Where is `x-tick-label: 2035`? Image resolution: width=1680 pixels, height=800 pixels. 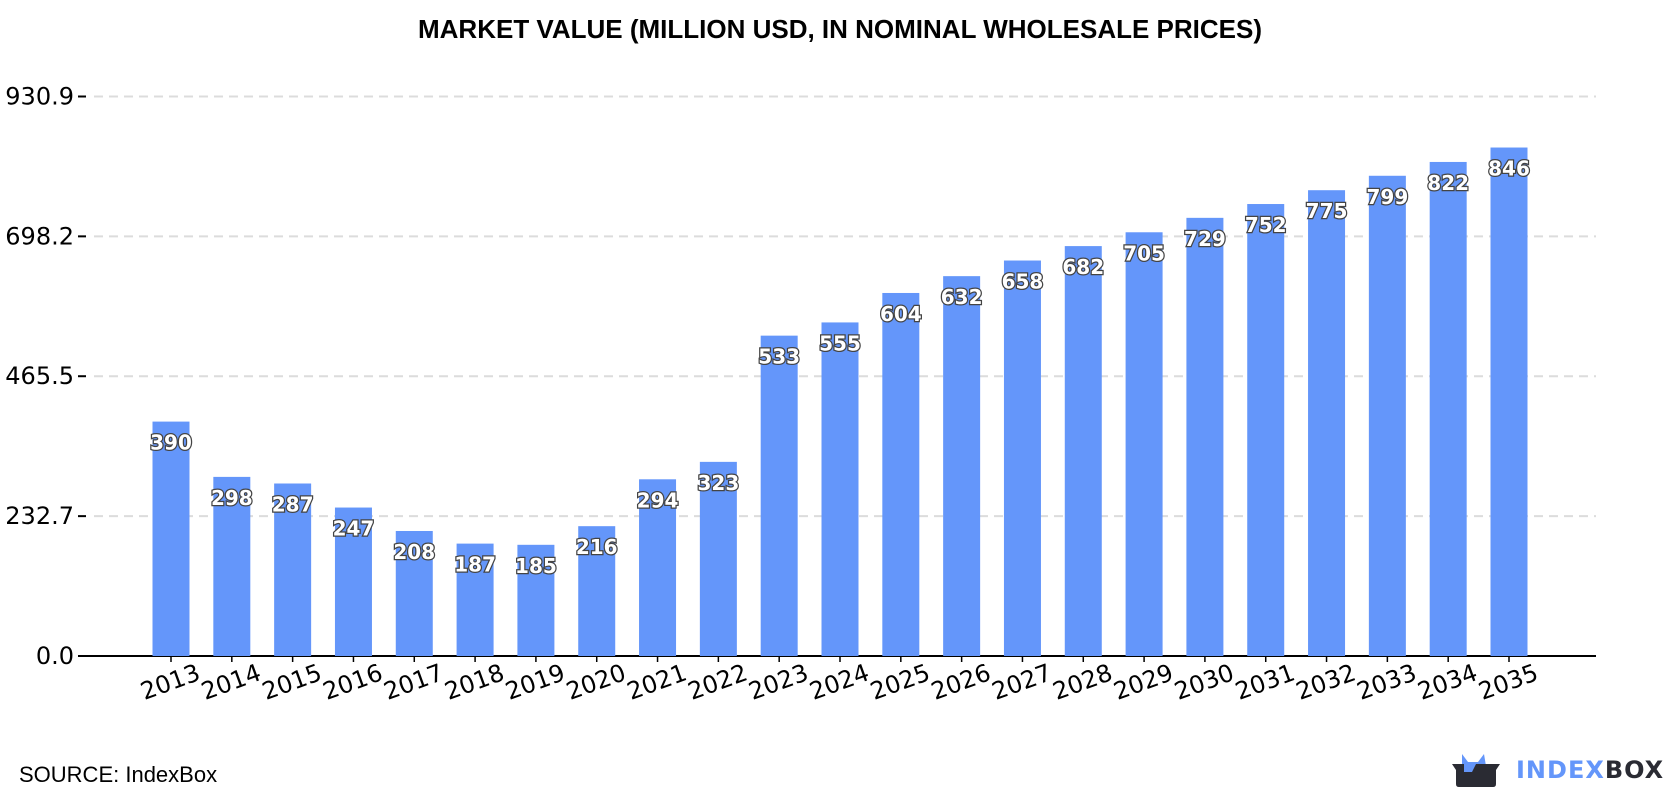 x-tick-label: 2035 is located at coordinates (1508, 682).